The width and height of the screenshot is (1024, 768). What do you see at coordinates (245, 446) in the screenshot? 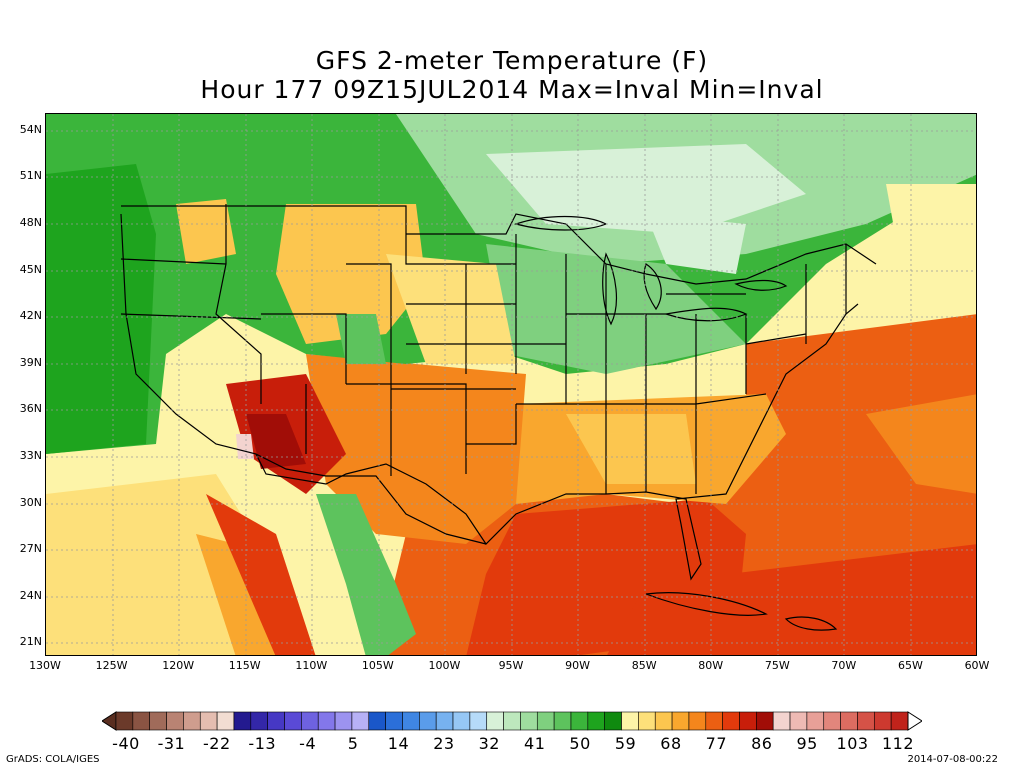
I see `desert-max-patch` at bounding box center [245, 446].